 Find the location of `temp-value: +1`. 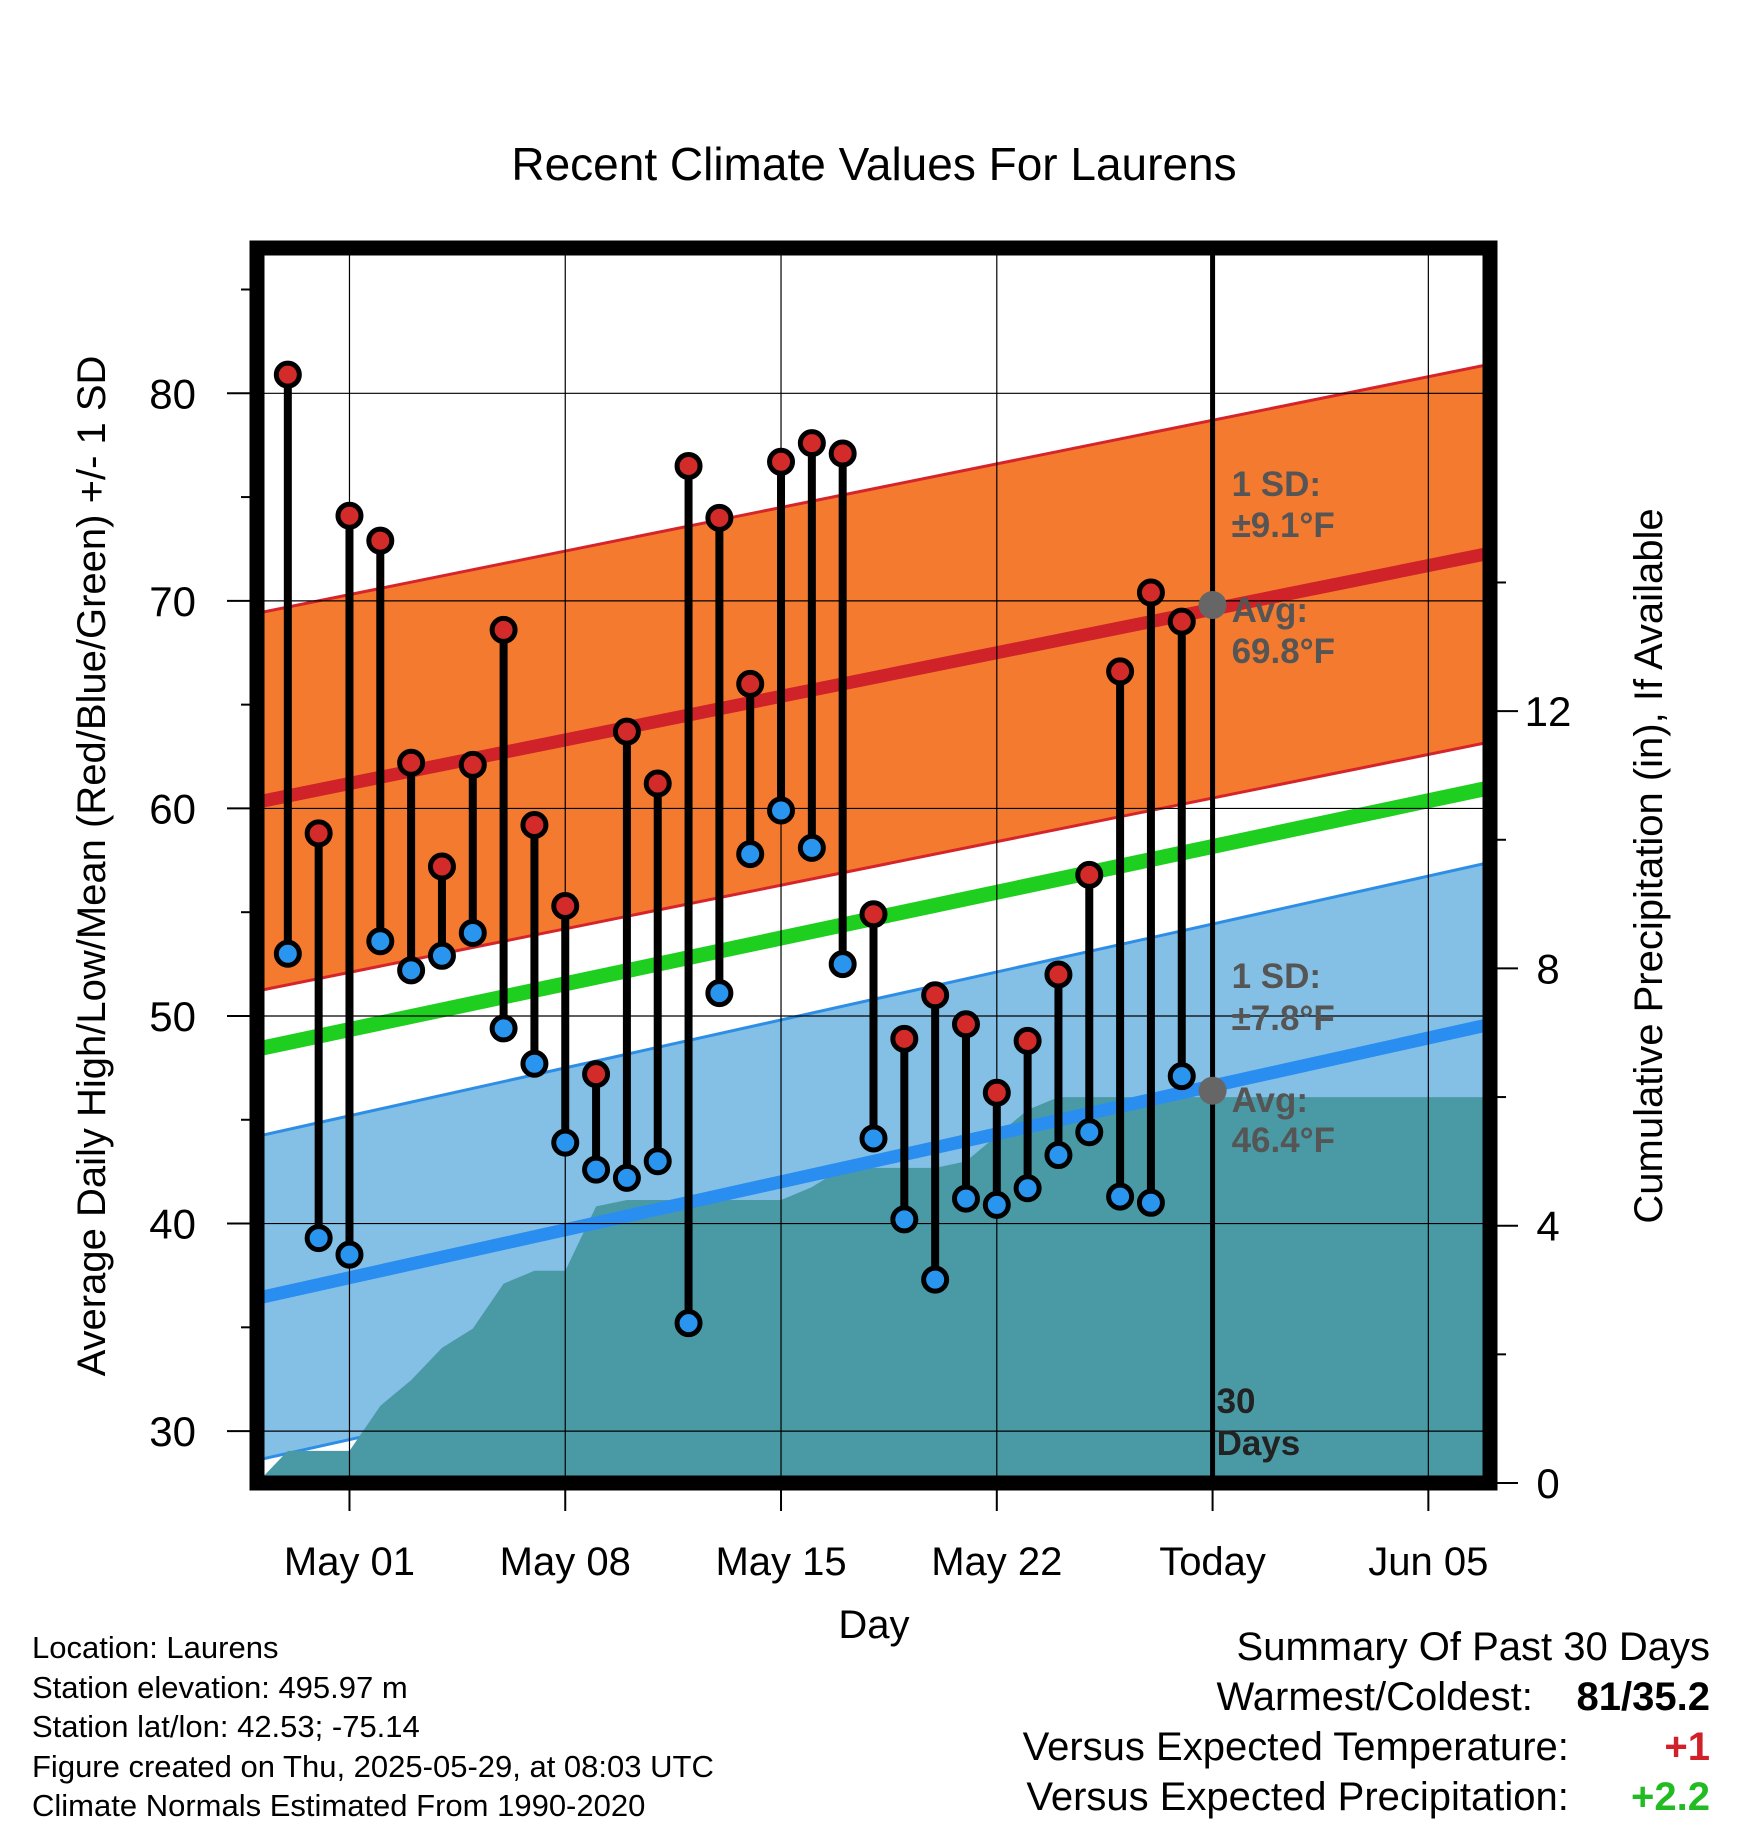

temp-value: +1 is located at coordinates (1687, 1747).